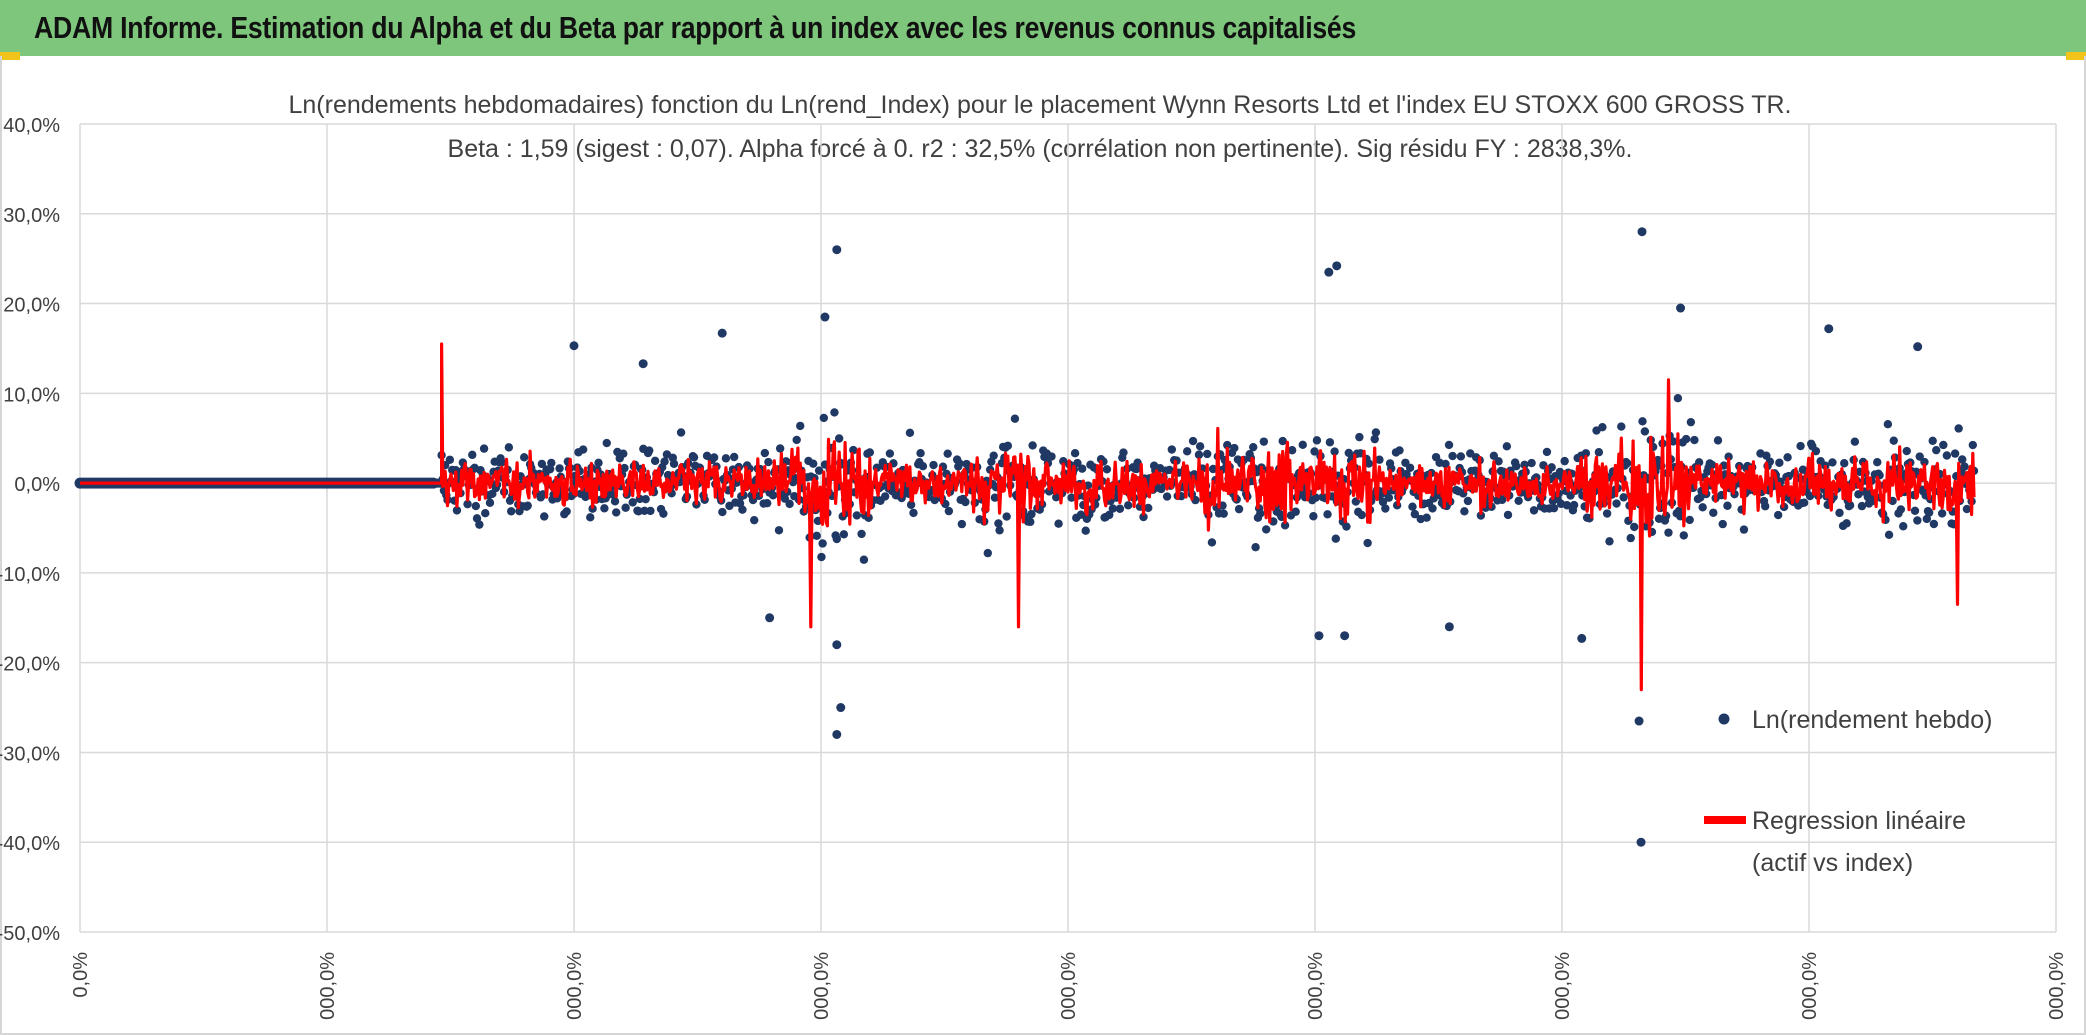 The width and height of the screenshot is (2086, 1035). Describe the element at coordinates (1832, 863) in the screenshot. I see `legend-regression-label-line2: (actif vs index)` at that location.